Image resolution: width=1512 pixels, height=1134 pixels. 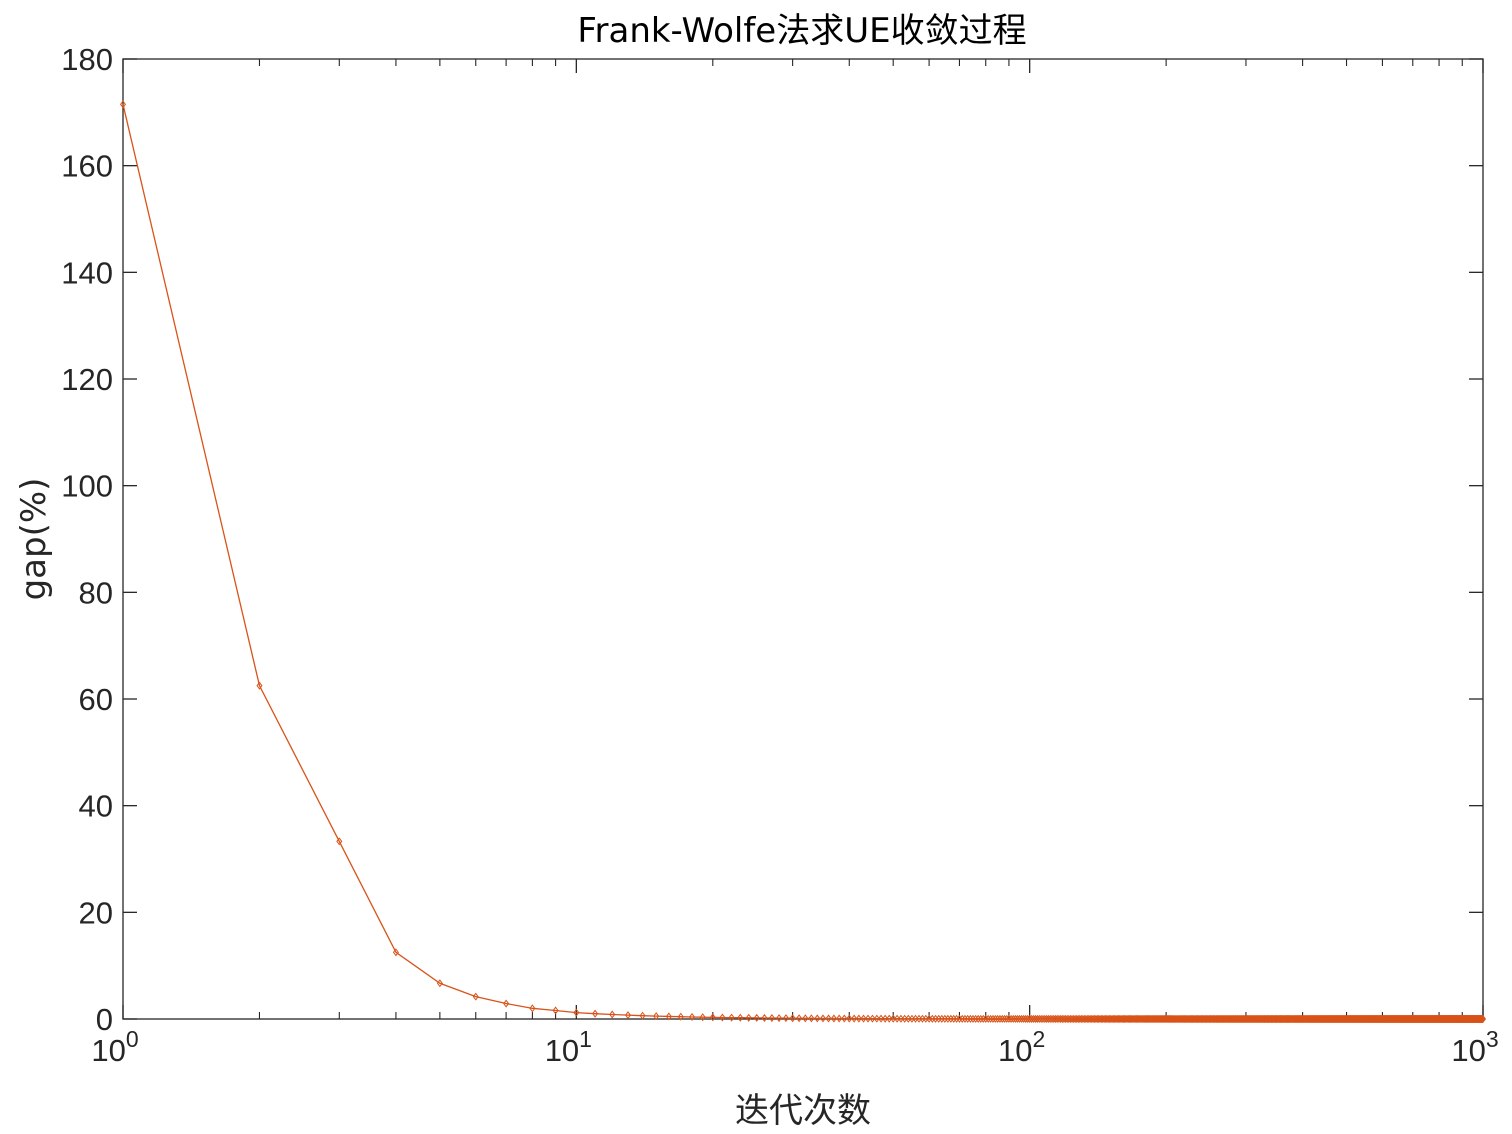 What do you see at coordinates (96, 699) in the screenshot?
I see `y-tick-label: 60` at bounding box center [96, 699].